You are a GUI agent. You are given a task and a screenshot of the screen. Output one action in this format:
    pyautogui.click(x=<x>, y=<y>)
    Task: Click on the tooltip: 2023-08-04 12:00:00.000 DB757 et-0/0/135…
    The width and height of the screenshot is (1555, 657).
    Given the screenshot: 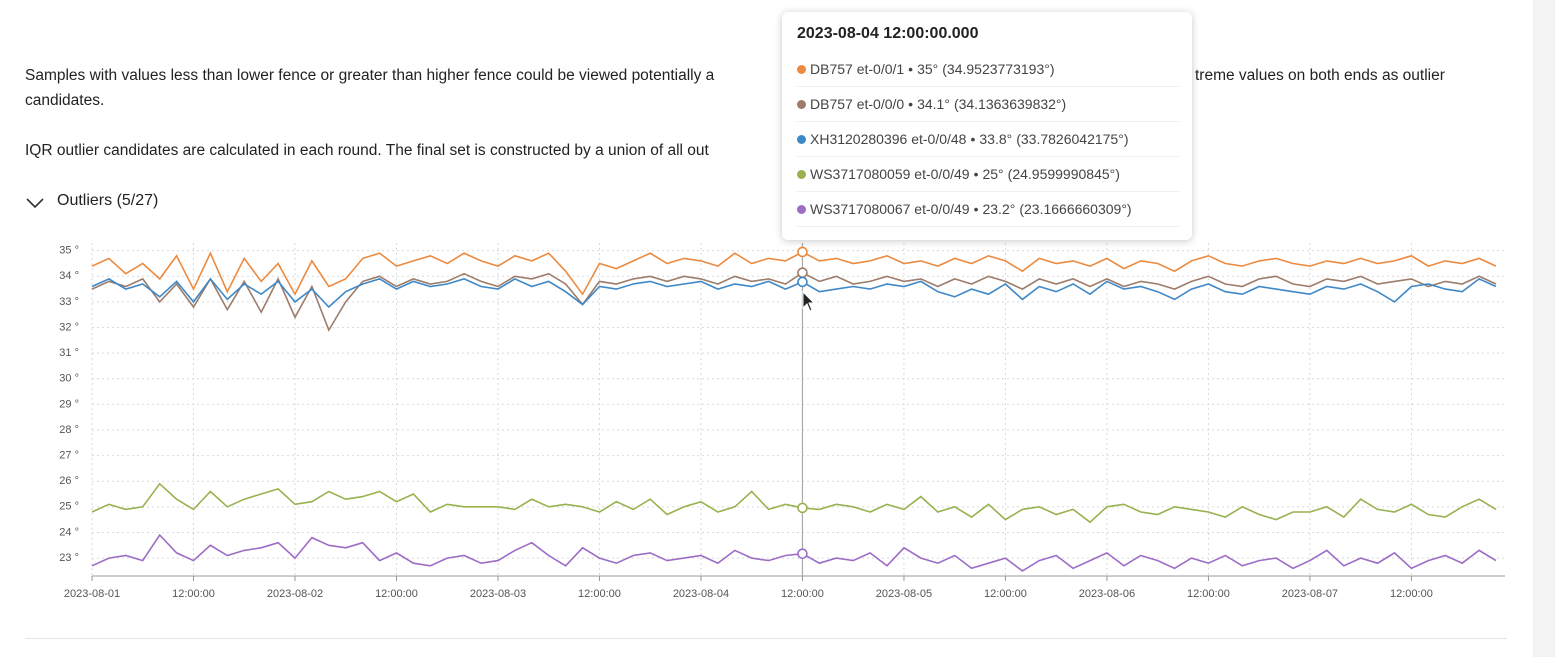 What is the action you would take?
    pyautogui.click(x=987, y=126)
    